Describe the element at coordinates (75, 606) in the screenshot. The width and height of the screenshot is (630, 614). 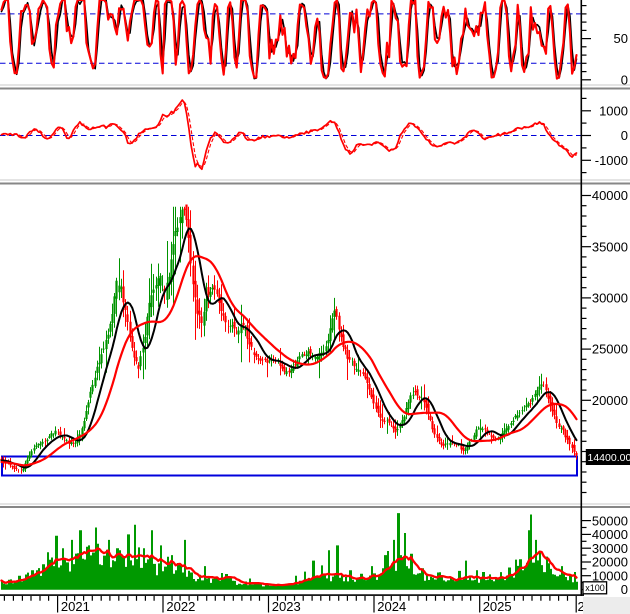
I see `svg-text: 2021` at that location.